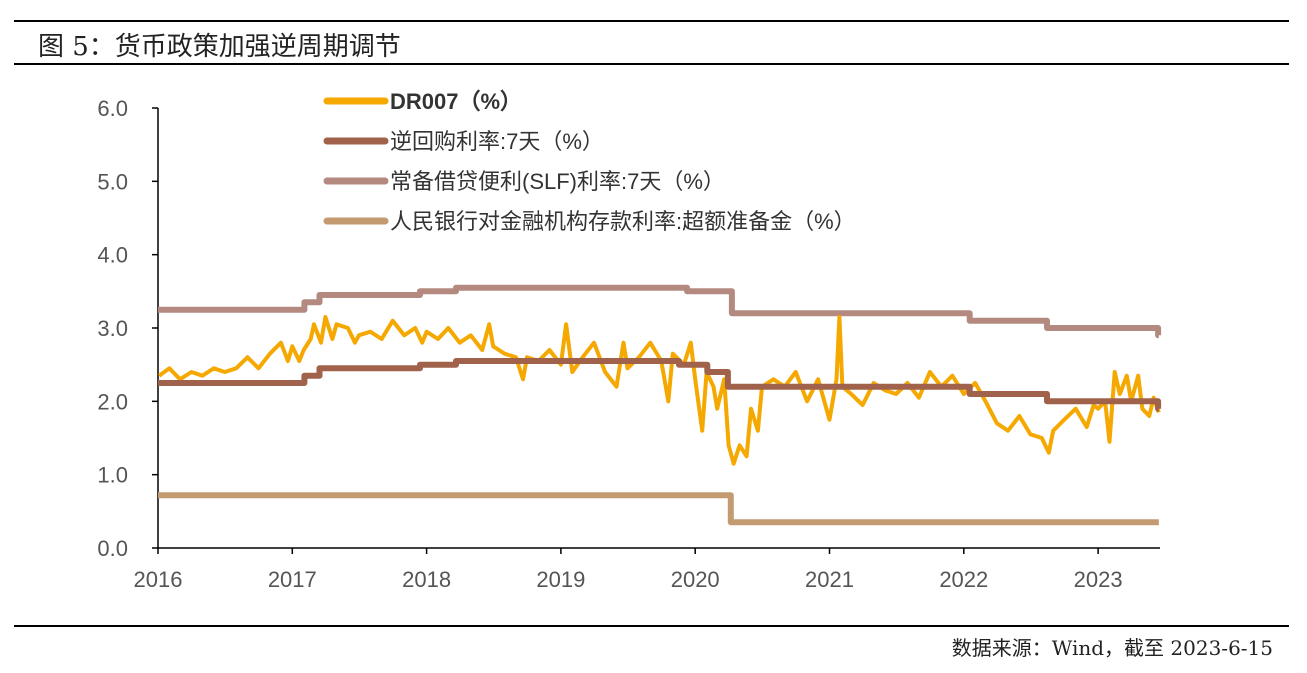 The height and width of the screenshot is (673, 1307). What do you see at coordinates (651, 21) in the screenshot?
I see `title-top-rule` at bounding box center [651, 21].